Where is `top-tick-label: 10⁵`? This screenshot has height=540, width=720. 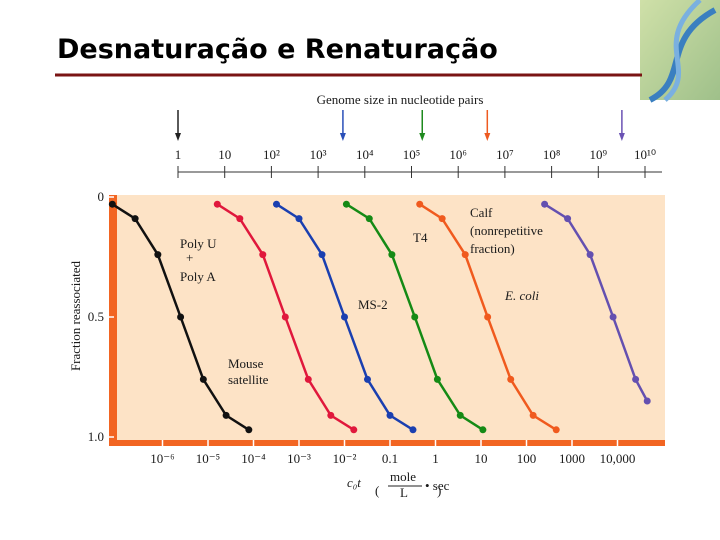 top-tick-label: 10⁵ is located at coordinates (412, 154).